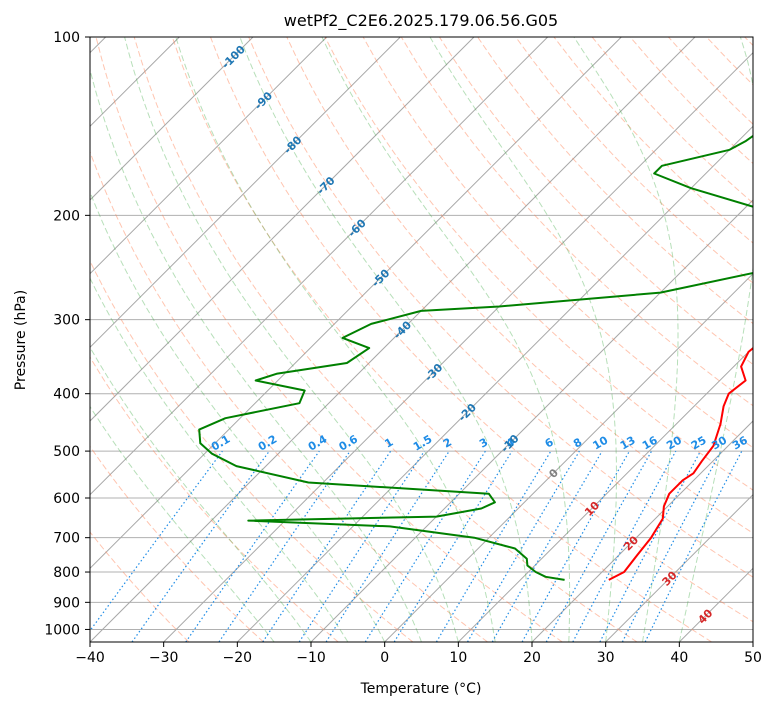  What do you see at coordinates (532, 658) in the screenshot?
I see `x-tick-label: 20` at bounding box center [532, 658].